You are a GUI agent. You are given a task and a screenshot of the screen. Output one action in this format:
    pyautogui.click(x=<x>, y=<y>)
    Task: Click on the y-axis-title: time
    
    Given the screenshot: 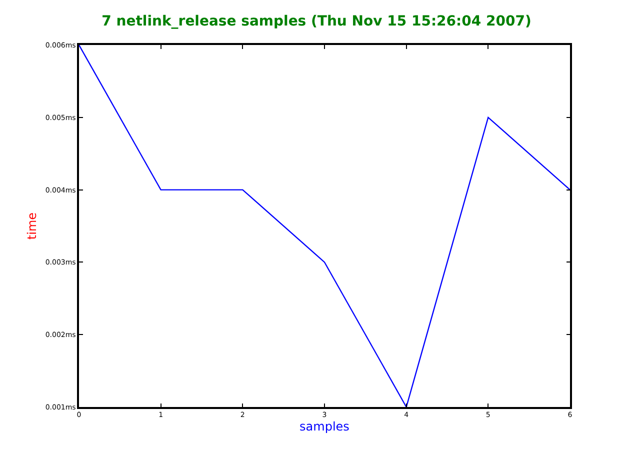 What is the action you would take?
    pyautogui.click(x=32, y=226)
    